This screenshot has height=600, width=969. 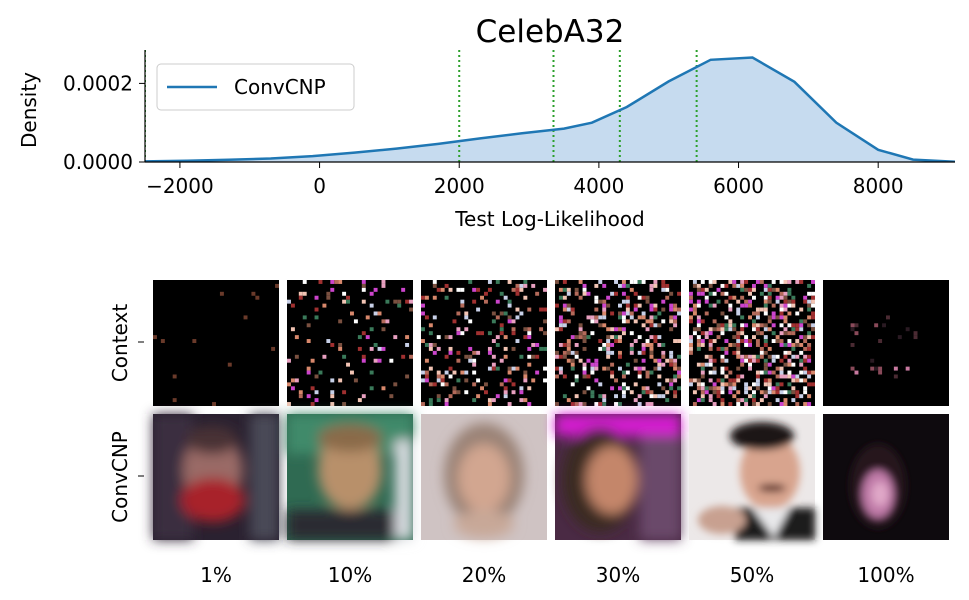 What do you see at coordinates (598, 186) in the screenshot?
I see `x-tick-label: 4000` at bounding box center [598, 186].